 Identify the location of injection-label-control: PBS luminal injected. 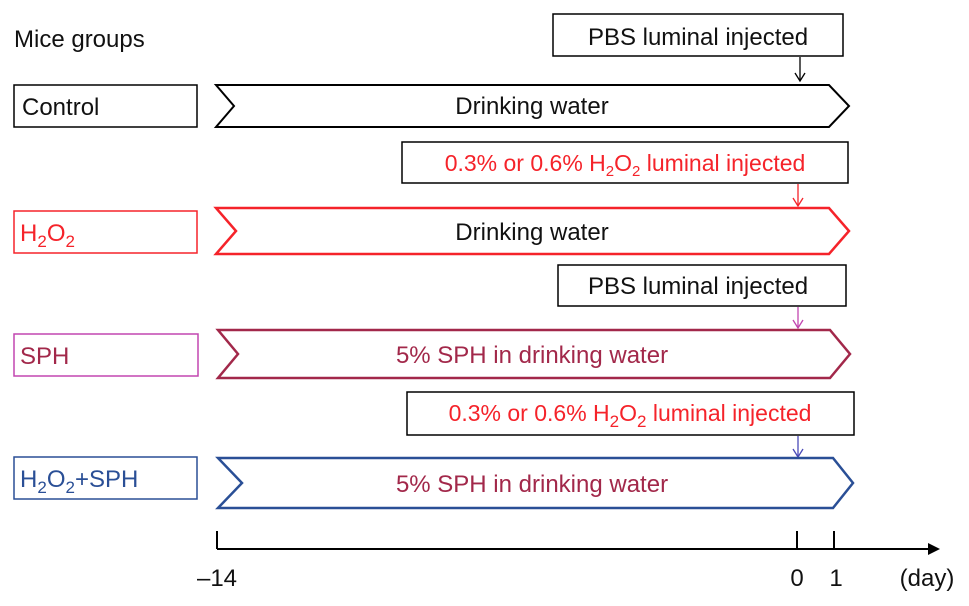
(698, 37).